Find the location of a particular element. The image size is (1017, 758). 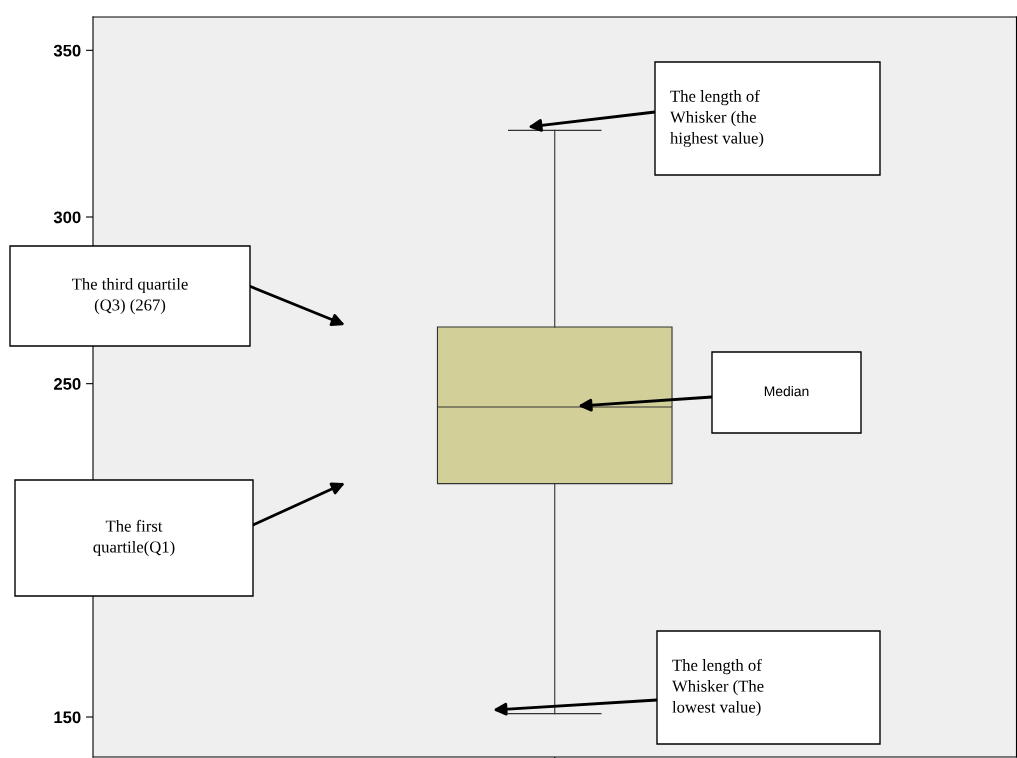

annotation: The third quartile (Q3) (267) is located at coordinates (129, 296).